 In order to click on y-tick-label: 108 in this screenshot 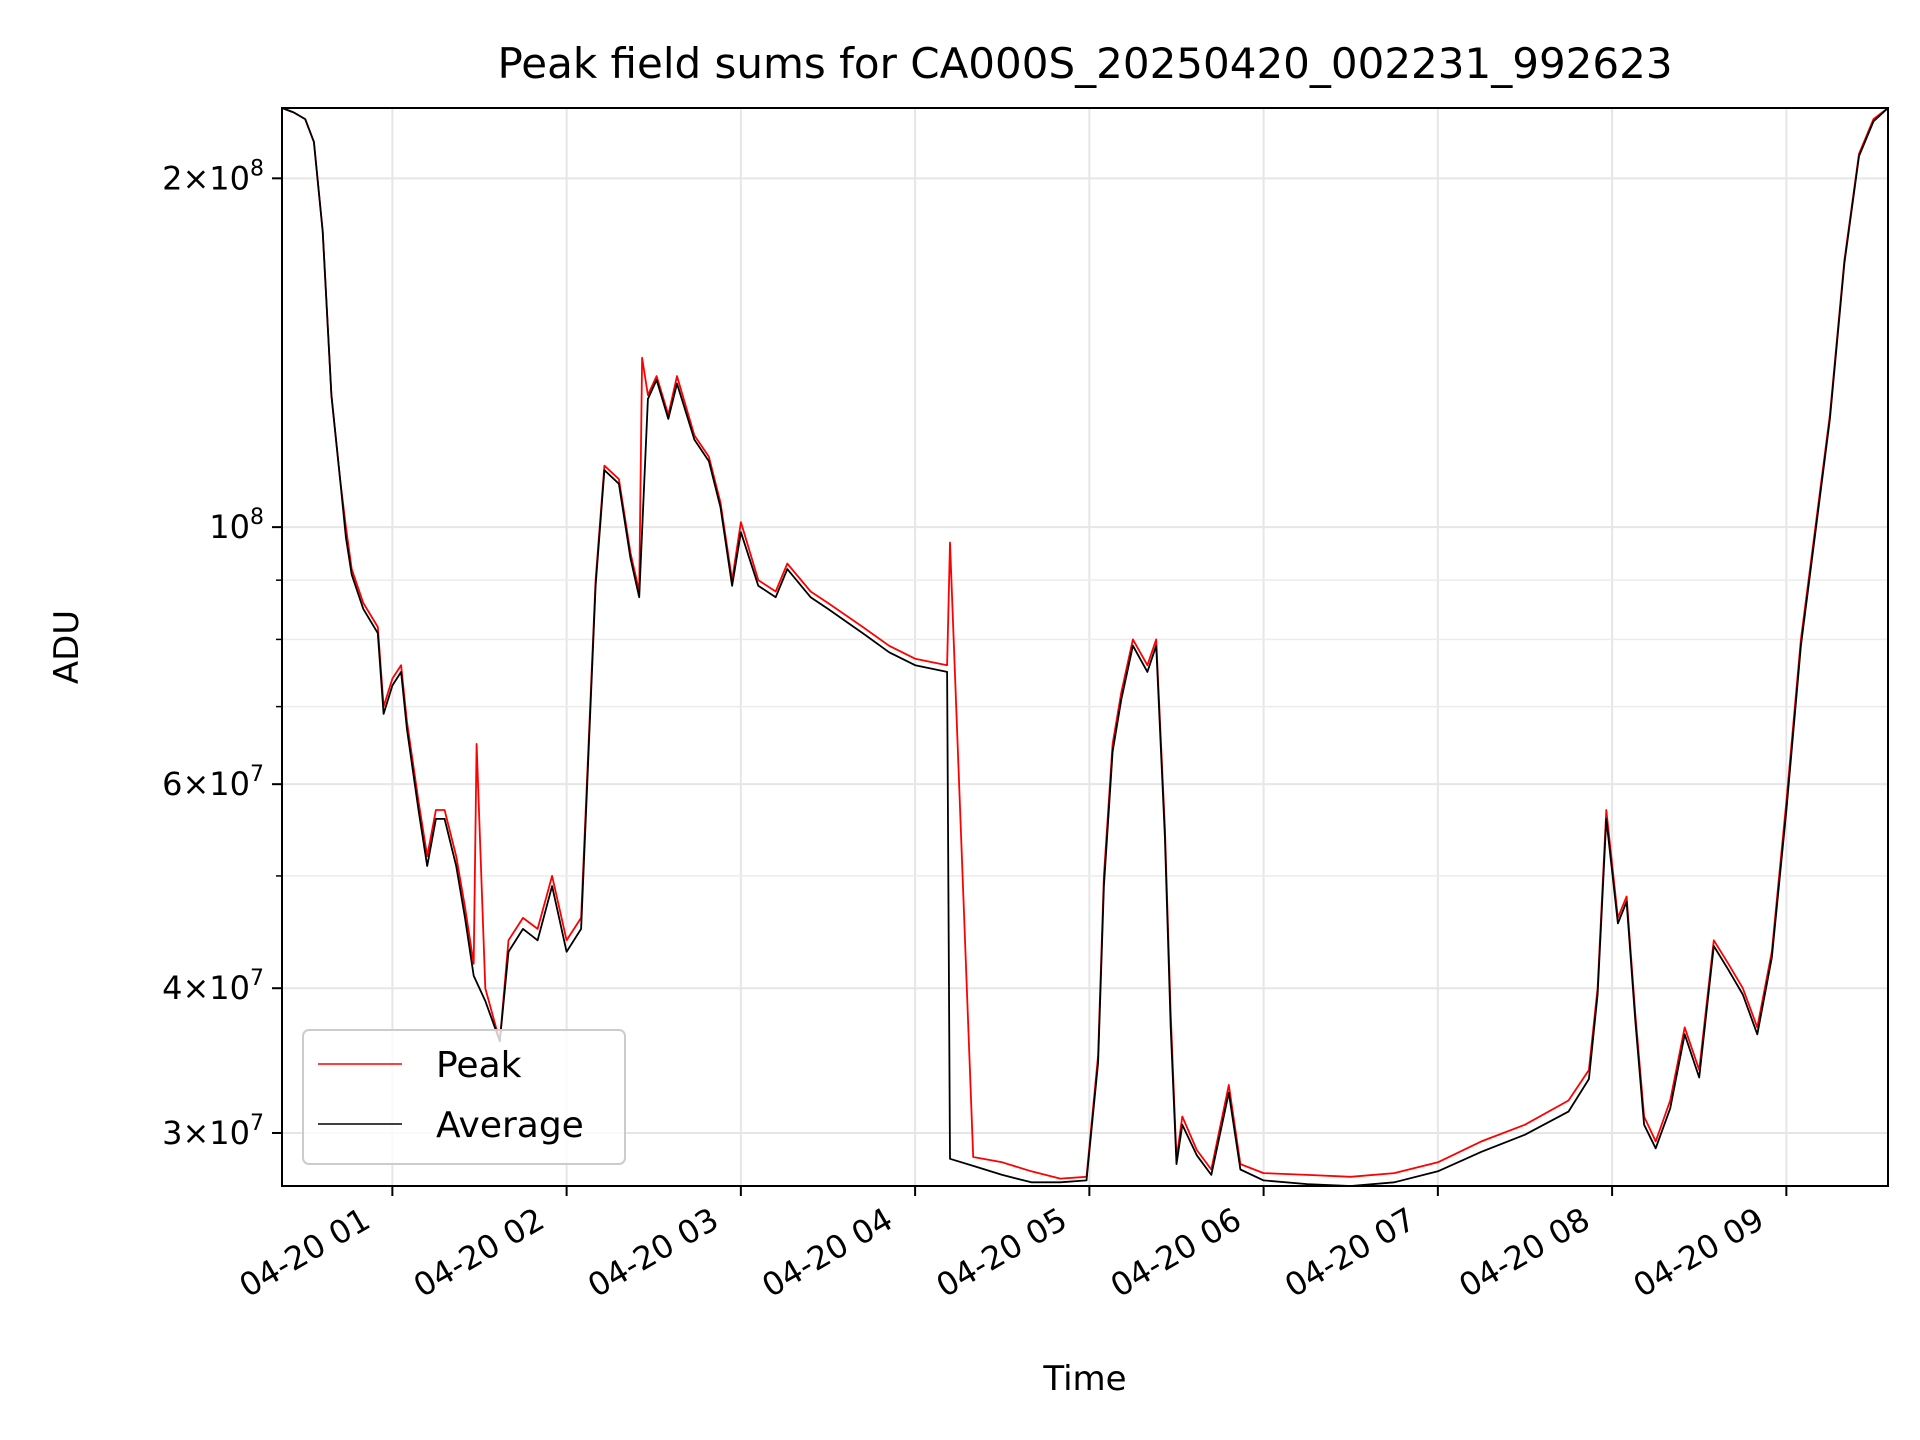, I will do `click(236, 525)`.